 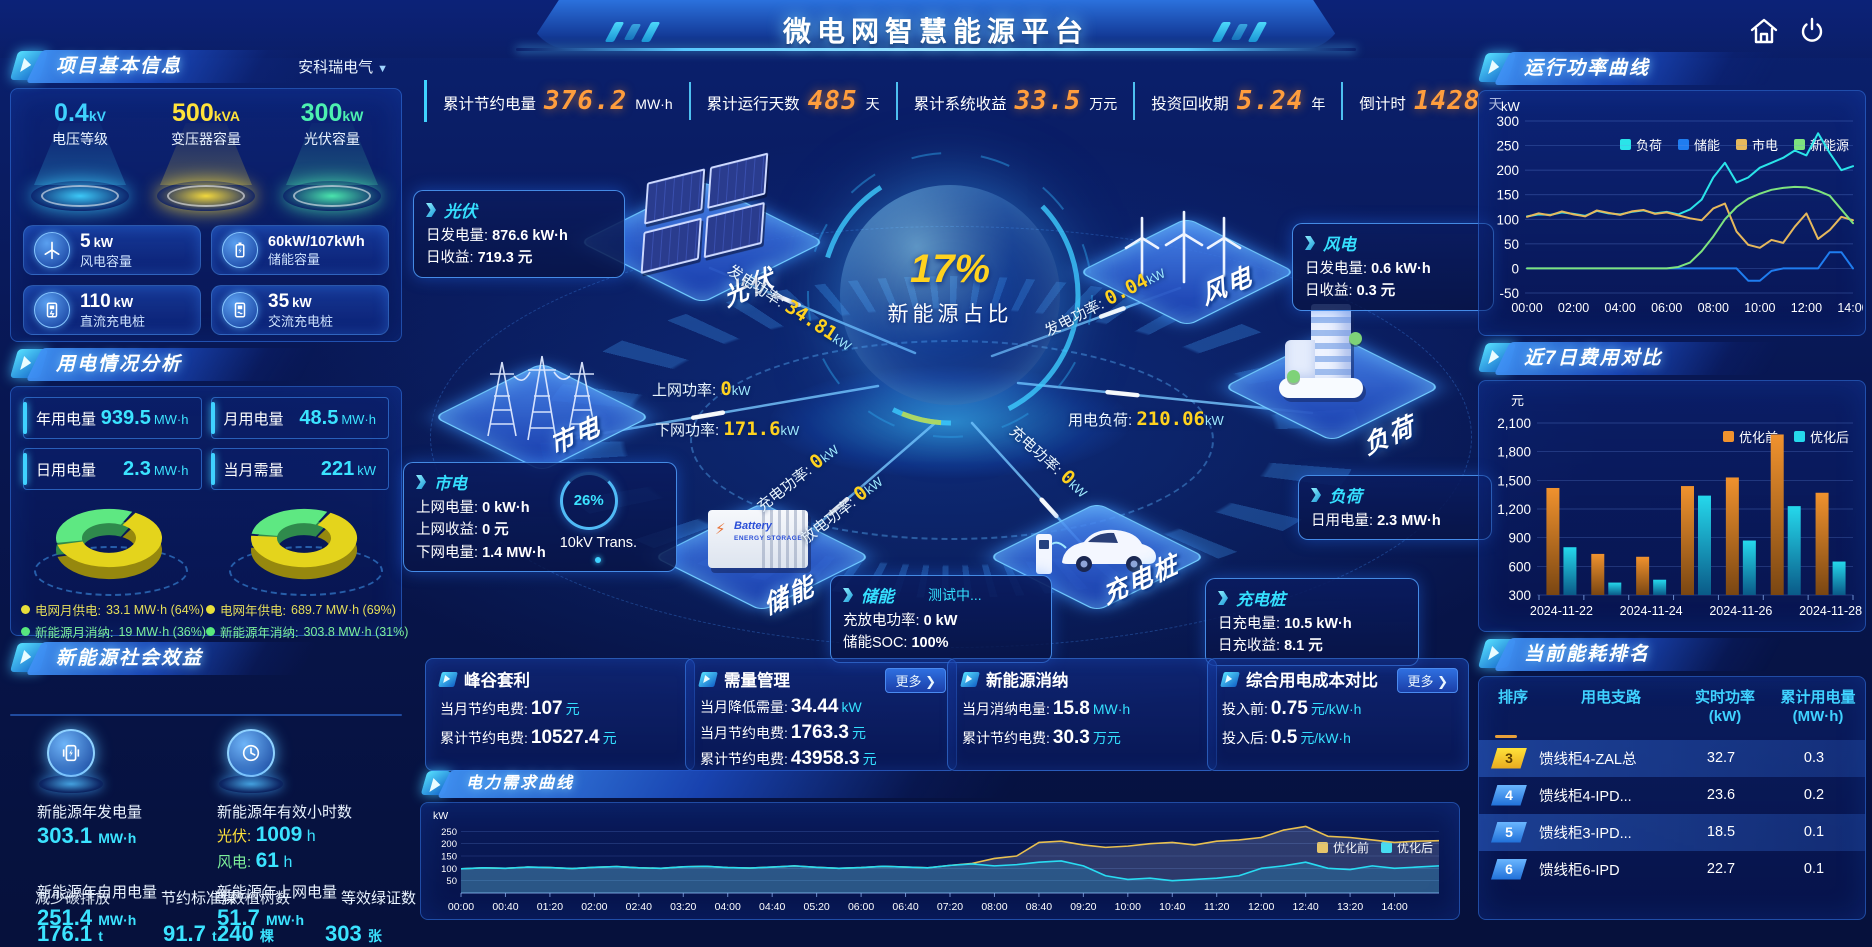 I want to click on table-row: 5 馈线柜3-IPD... 18.5 0.1, so click(x=1672, y=832).